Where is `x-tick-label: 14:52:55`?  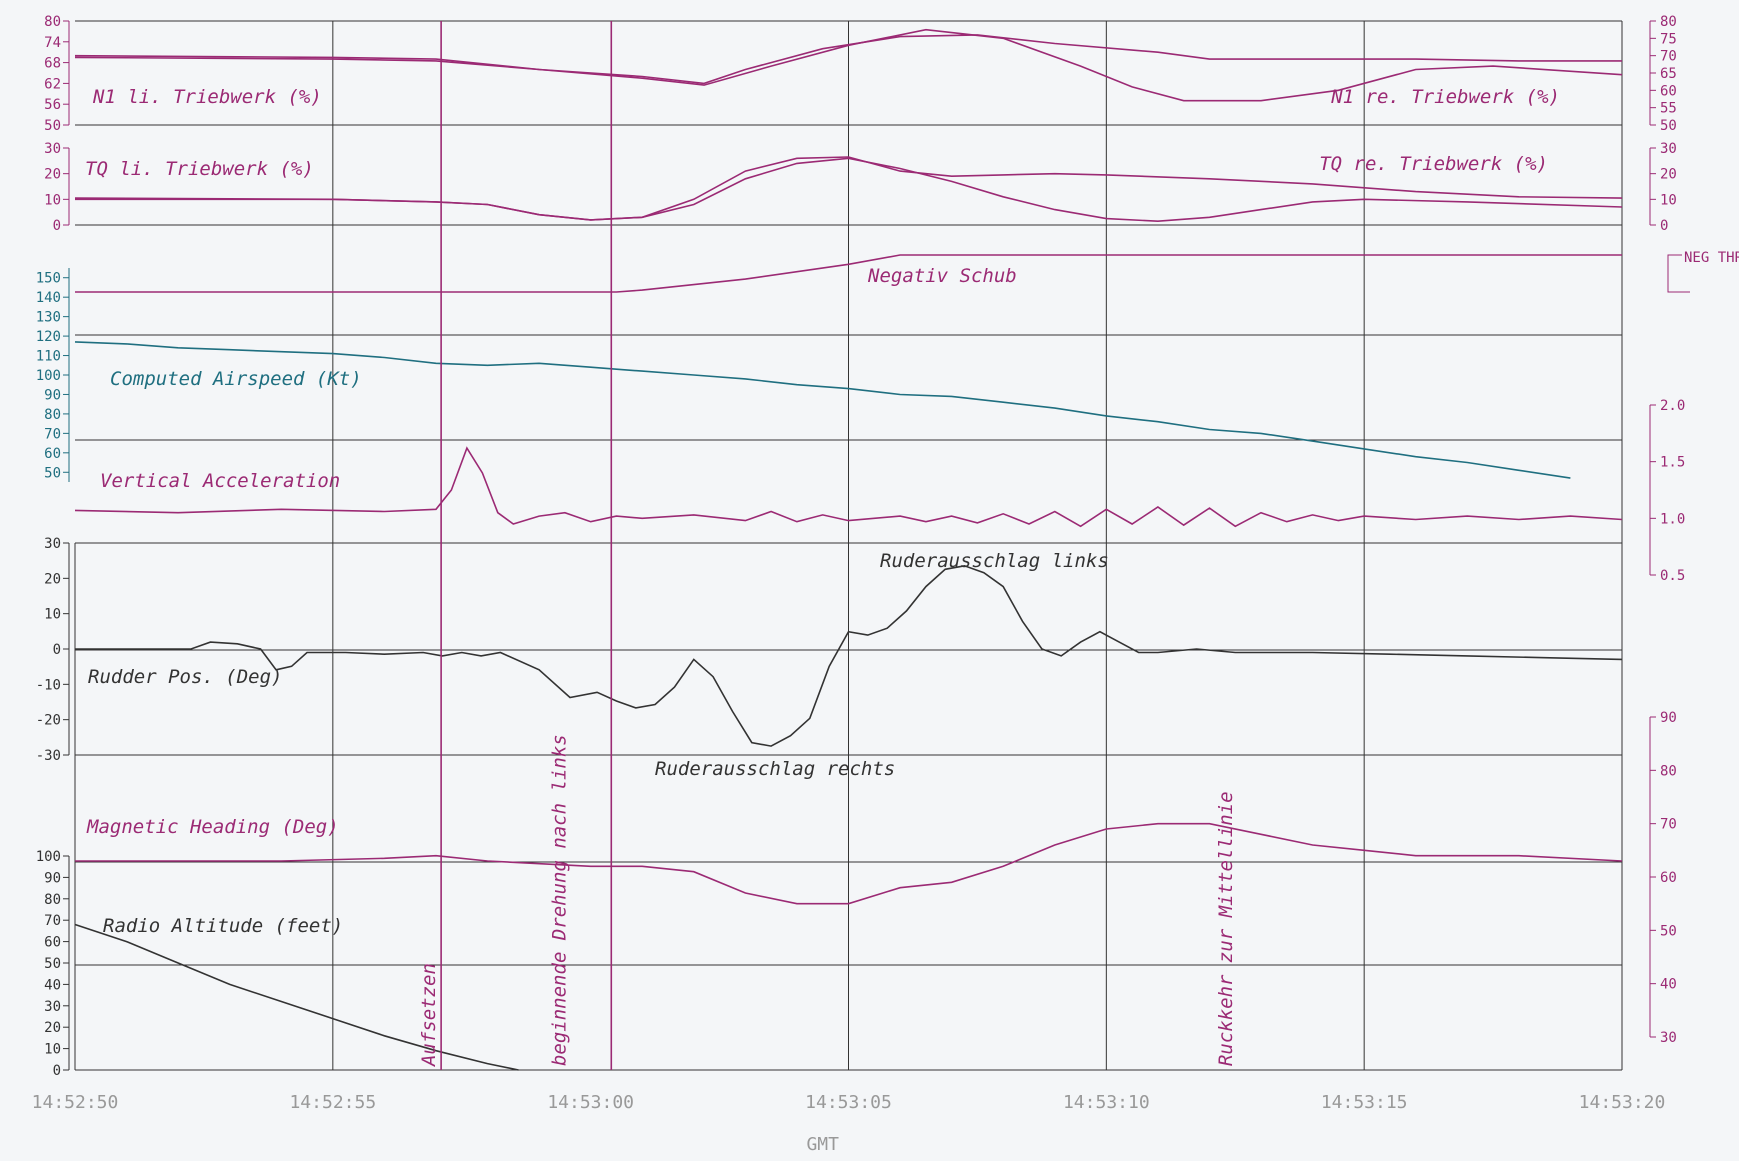 x-tick-label: 14:52:55 is located at coordinates (332, 1102).